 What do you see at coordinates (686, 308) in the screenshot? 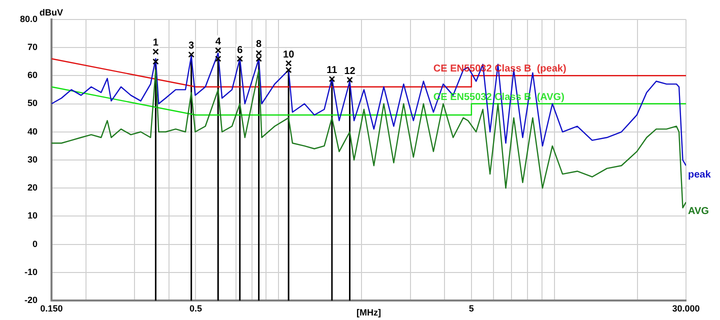
I see `x-tick-label: 30.000` at bounding box center [686, 308].